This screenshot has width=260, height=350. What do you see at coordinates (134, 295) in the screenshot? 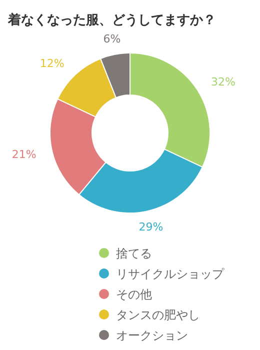
I see `legend-label: その他` at bounding box center [134, 295].